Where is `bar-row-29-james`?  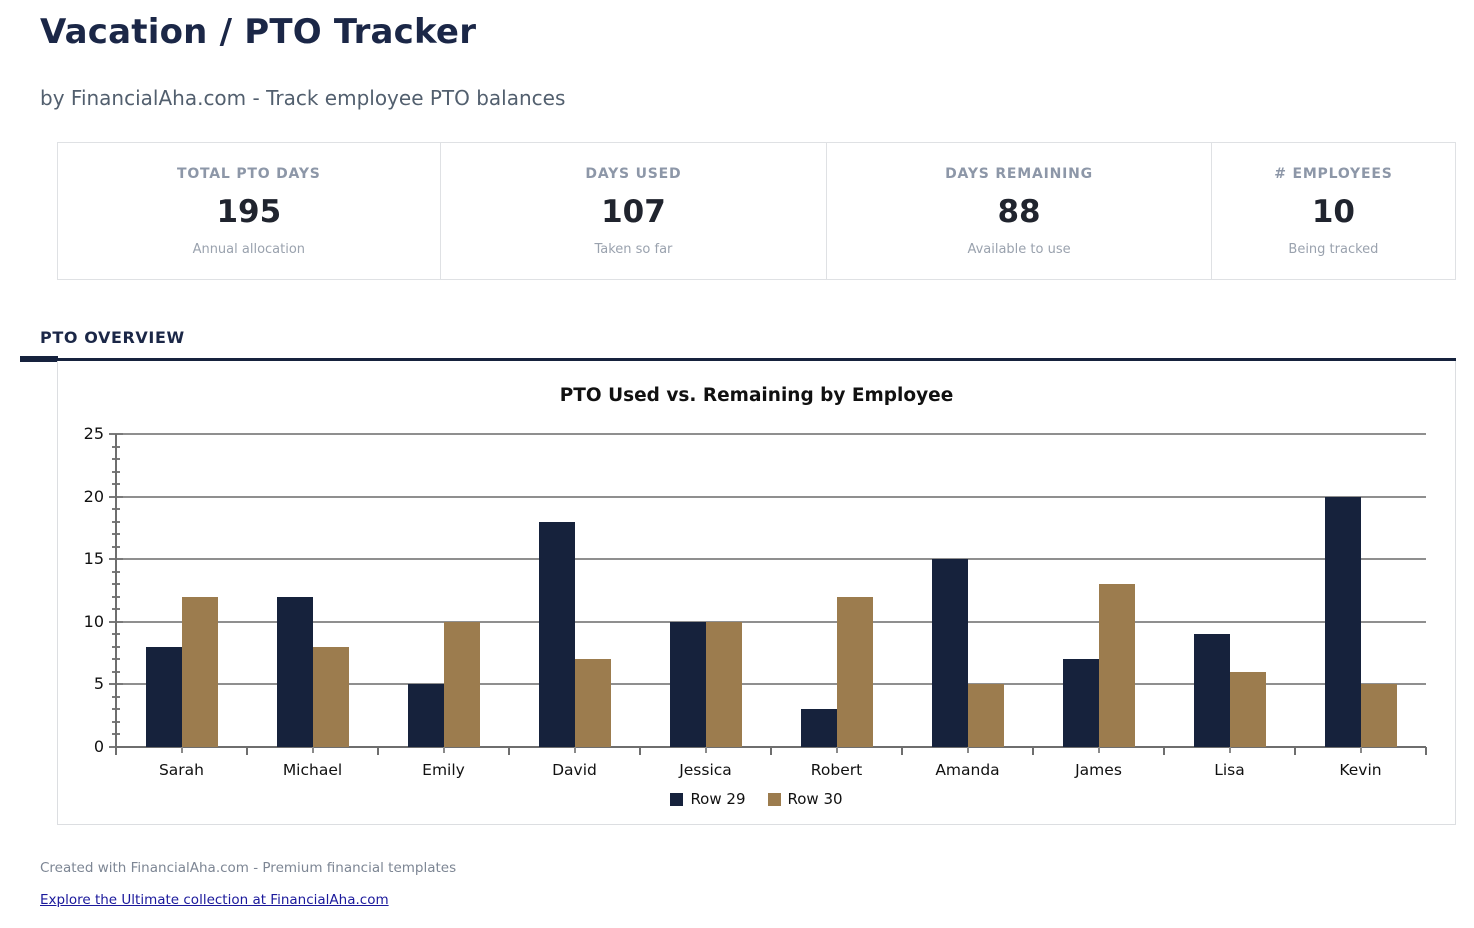
bar-row-29-james is located at coordinates (1080, 703).